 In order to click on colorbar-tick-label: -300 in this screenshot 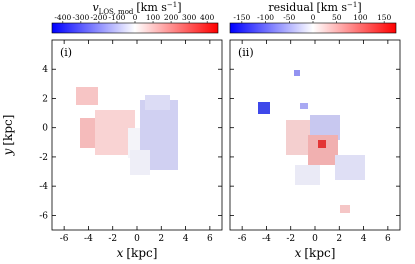, I will do `click(80, 17)`.